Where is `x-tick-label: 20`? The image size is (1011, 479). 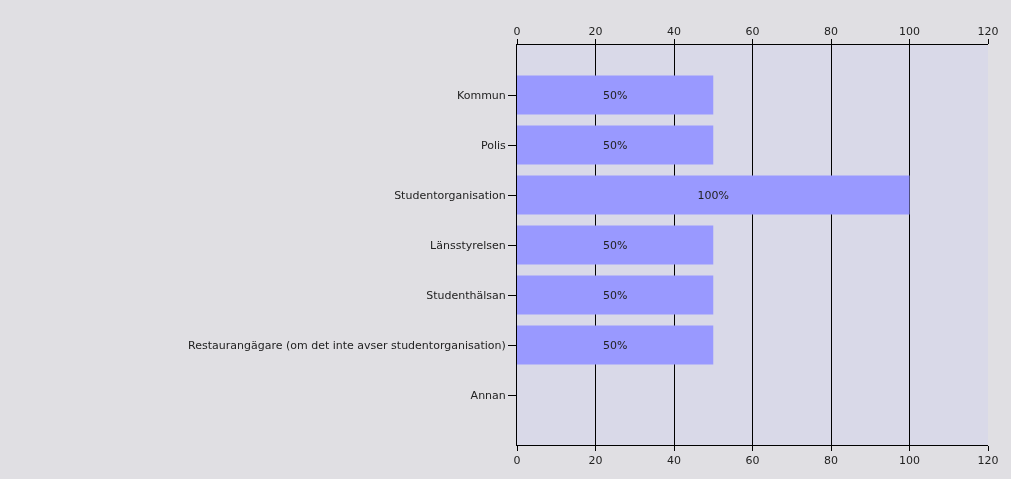 x-tick-label: 20 is located at coordinates (595, 31).